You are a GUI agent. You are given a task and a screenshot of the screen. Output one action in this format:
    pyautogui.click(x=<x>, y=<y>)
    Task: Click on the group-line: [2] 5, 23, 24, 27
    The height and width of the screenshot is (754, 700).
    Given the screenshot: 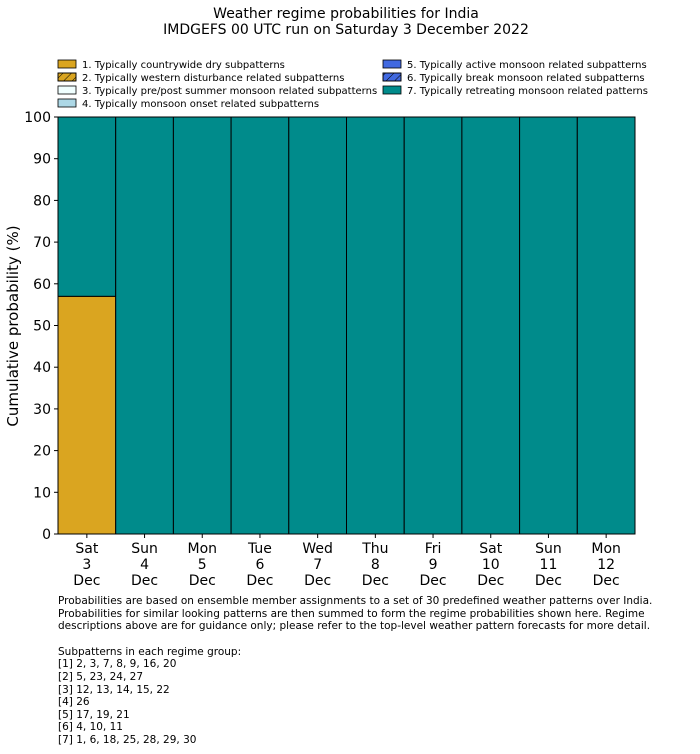 What is the action you would take?
    pyautogui.click(x=100, y=676)
    